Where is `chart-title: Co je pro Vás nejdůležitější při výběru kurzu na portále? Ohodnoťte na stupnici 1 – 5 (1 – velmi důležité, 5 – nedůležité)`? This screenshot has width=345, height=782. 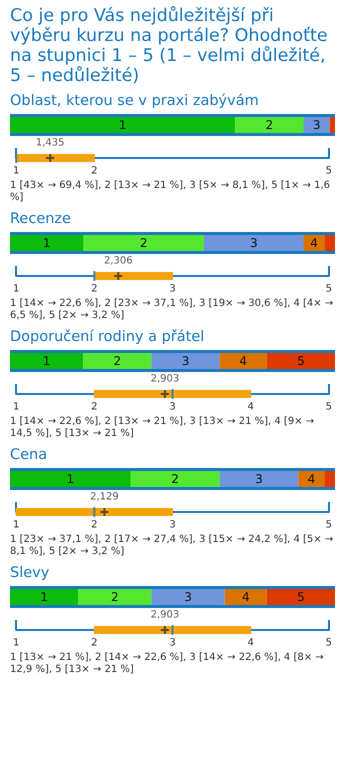
chart-title: Co je pro Vás nejdůležitější při výběru kurzu na portále? Ohodnoťte na stupnici 1 – 5 (1 – velmi důležité, 5 – nedůležité) is located at coordinates (169, 46).